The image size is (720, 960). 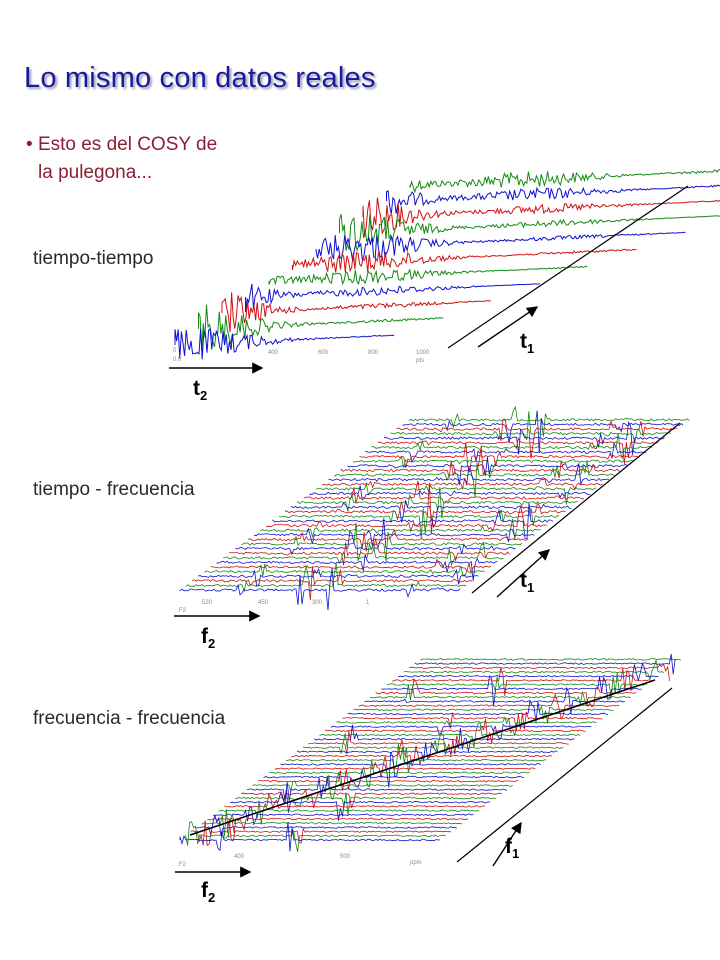 I want to click on label-frecuencia-frecuencia: frecuencia - frecuencia, so click(x=129, y=718).